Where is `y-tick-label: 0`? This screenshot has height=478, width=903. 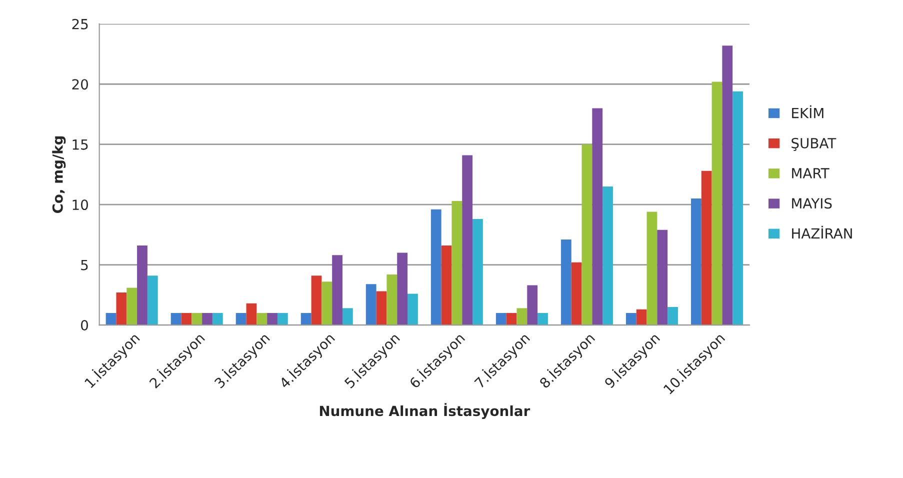 y-tick-label: 0 is located at coordinates (84, 325).